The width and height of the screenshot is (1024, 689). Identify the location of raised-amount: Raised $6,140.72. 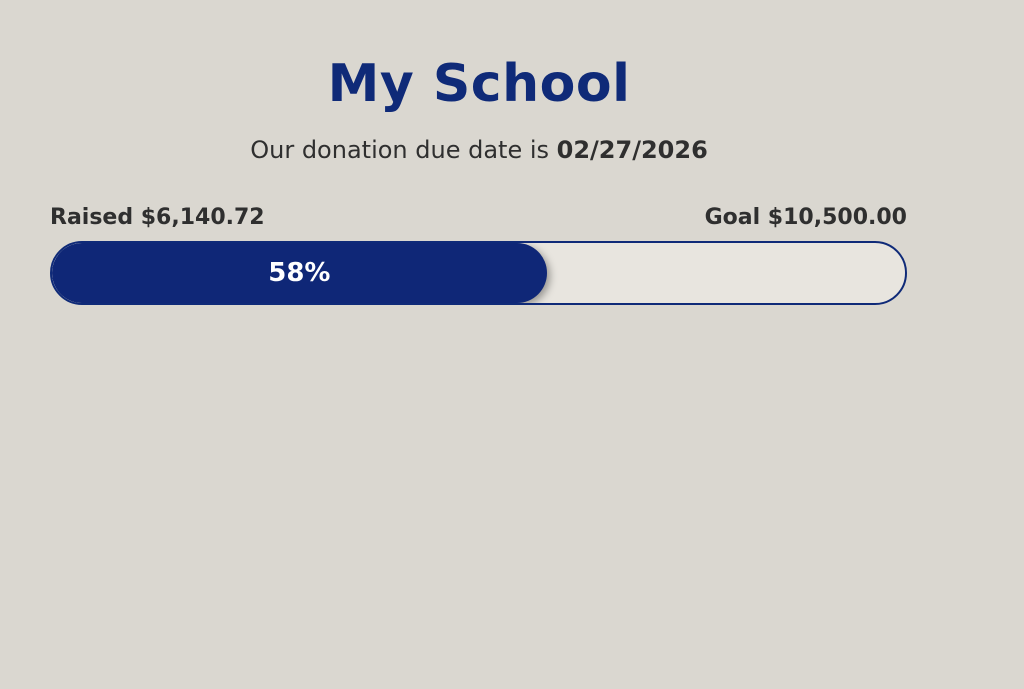
(157, 217).